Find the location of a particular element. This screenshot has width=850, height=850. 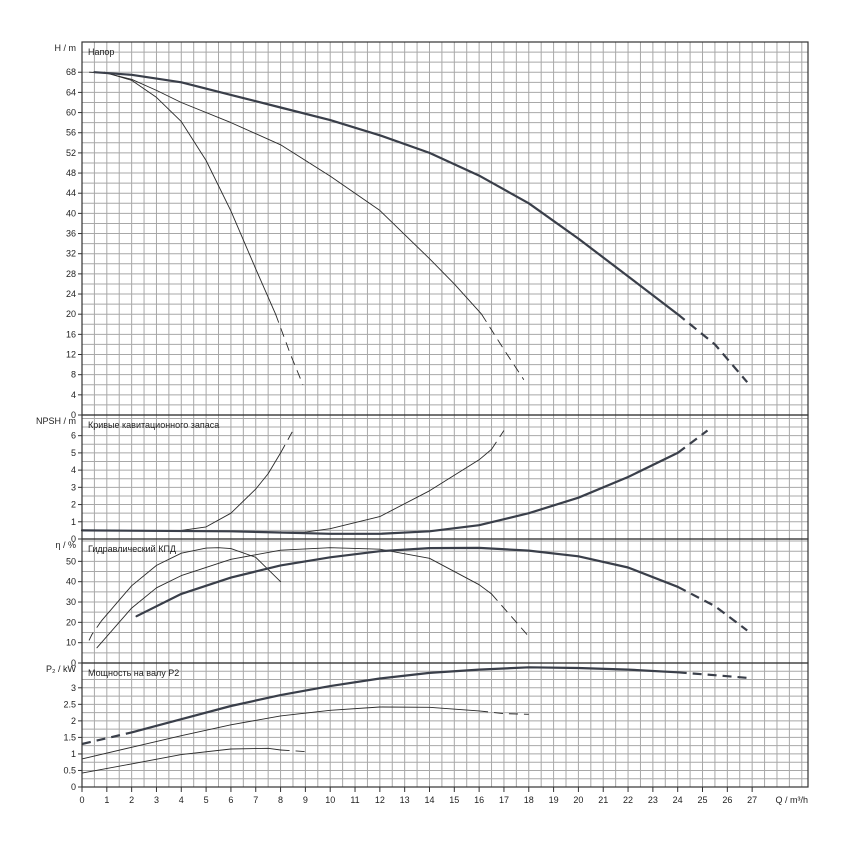

y-tick-label: 5 is located at coordinates (73, 453).